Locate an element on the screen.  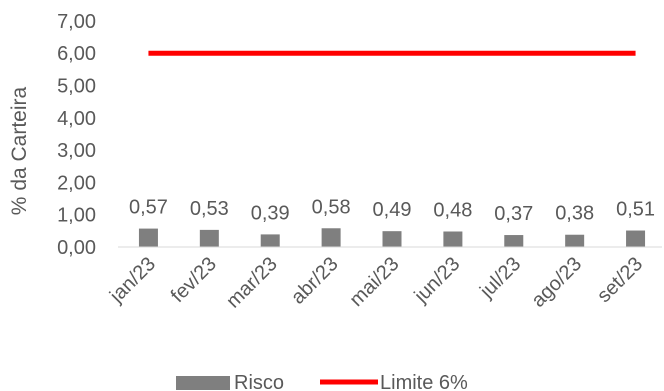
data-label: 0,51 is located at coordinates (635, 210).